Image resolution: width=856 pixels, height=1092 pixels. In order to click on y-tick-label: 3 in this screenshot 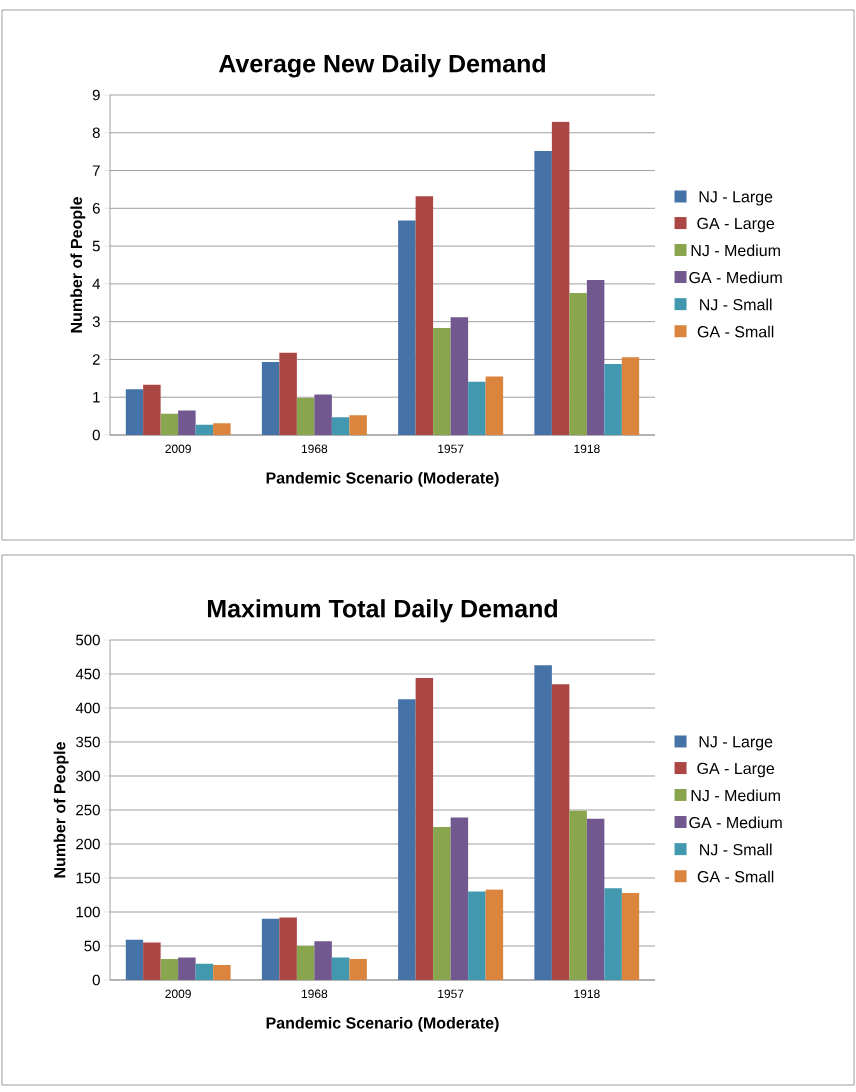, I will do `click(96, 321)`.